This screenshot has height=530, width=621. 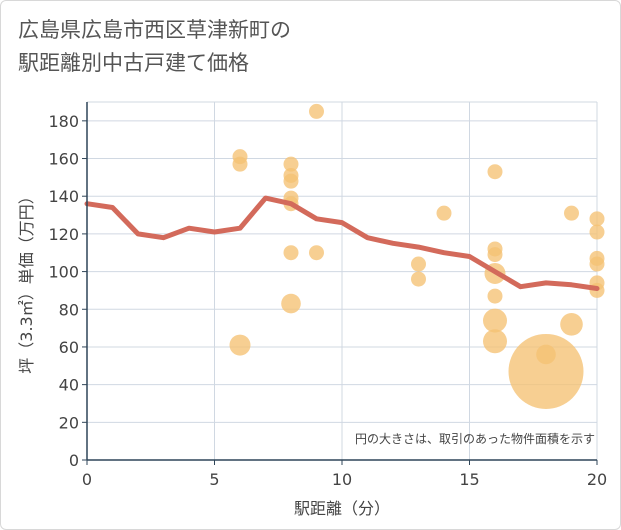 What do you see at coordinates (63, 121) in the screenshot?
I see `y-tick-label: 180` at bounding box center [63, 121].